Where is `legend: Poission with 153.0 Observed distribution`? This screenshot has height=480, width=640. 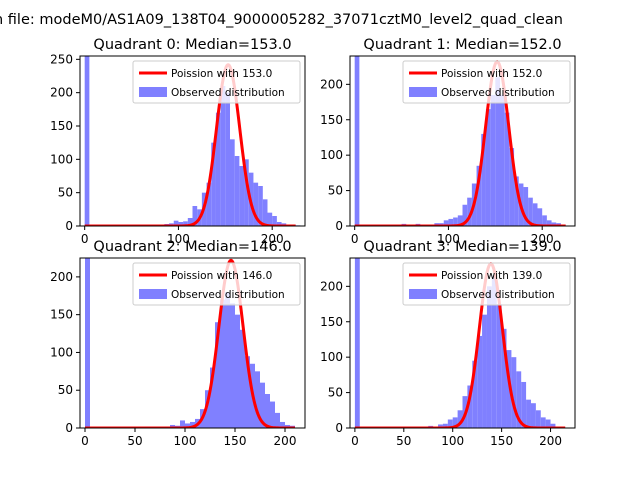 legend: Poission with 153.0 Observed distribution is located at coordinates (216, 82).